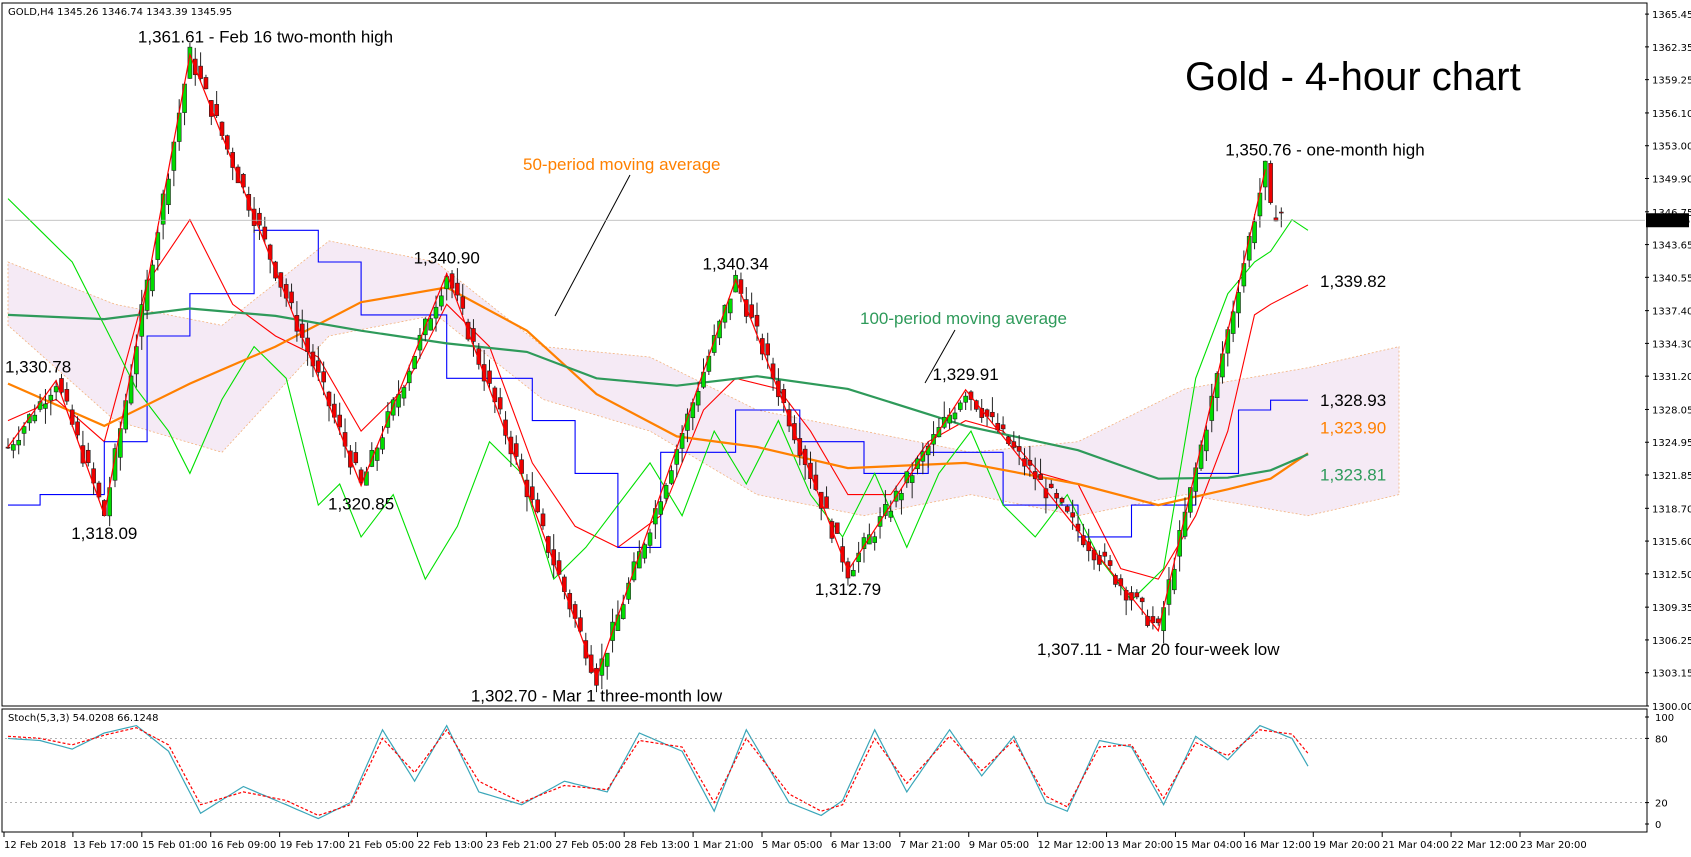  What do you see at coordinates (1671, 114) in the screenshot?
I see `price-tick-label: 1356.10` at bounding box center [1671, 114].